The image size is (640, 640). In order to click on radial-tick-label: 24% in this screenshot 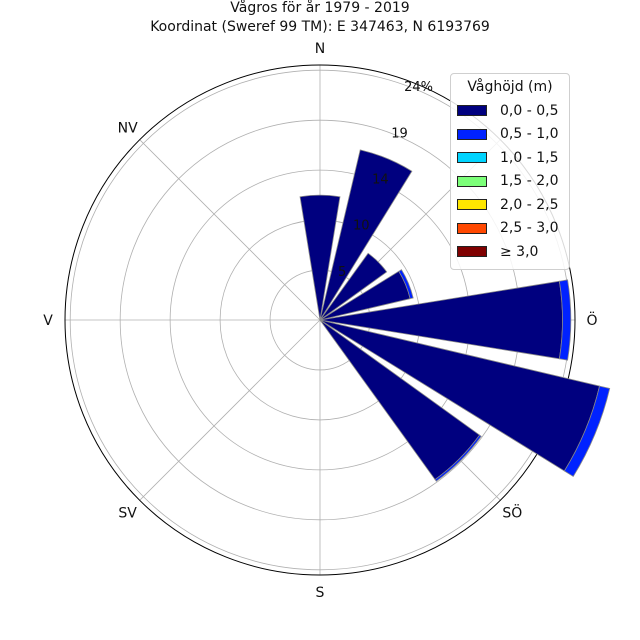, I will do `click(418, 87)`.